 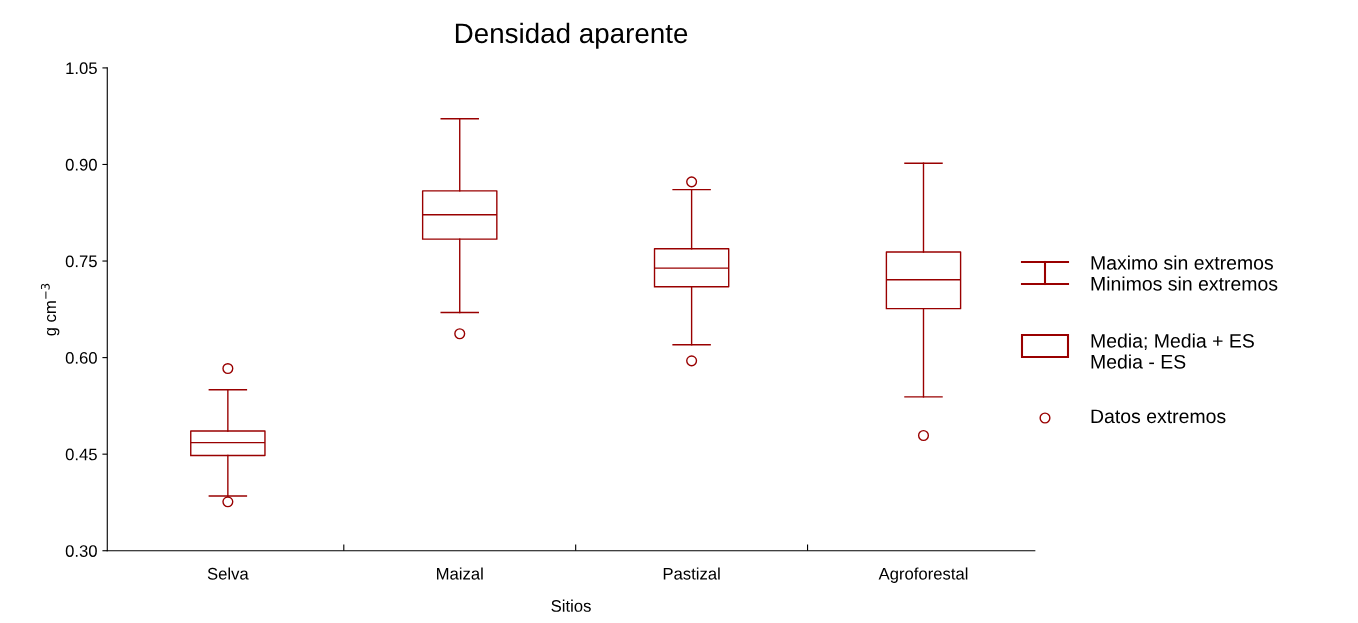 What do you see at coordinates (1172, 351) in the screenshot?
I see `text: Media; Media + ES Media - ES` at bounding box center [1172, 351].